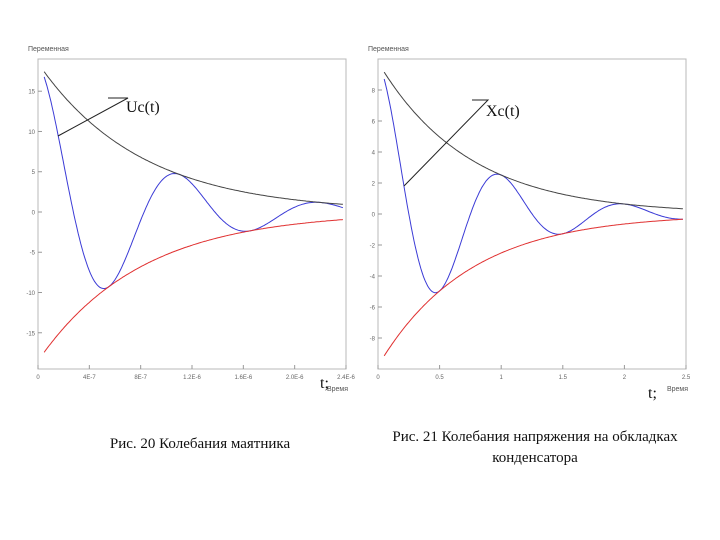 This screenshot has width=720, height=540. What do you see at coordinates (374, 154) in the screenshot?
I see `y-tick-label: 4` at bounding box center [374, 154].